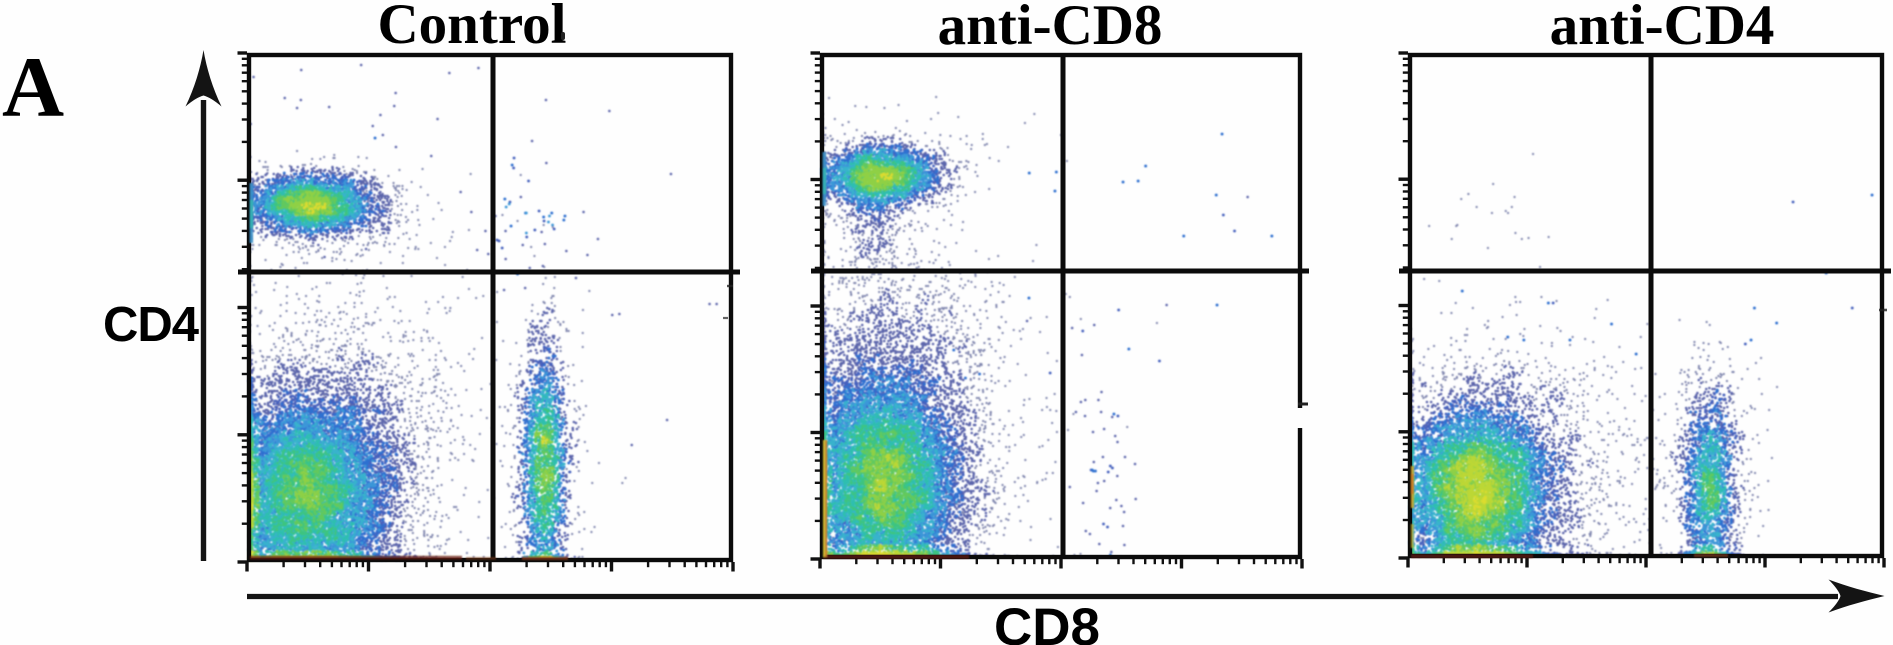 This screenshot has height=645, width=1893. I want to click on svg-text: Control, so click(472, 28).